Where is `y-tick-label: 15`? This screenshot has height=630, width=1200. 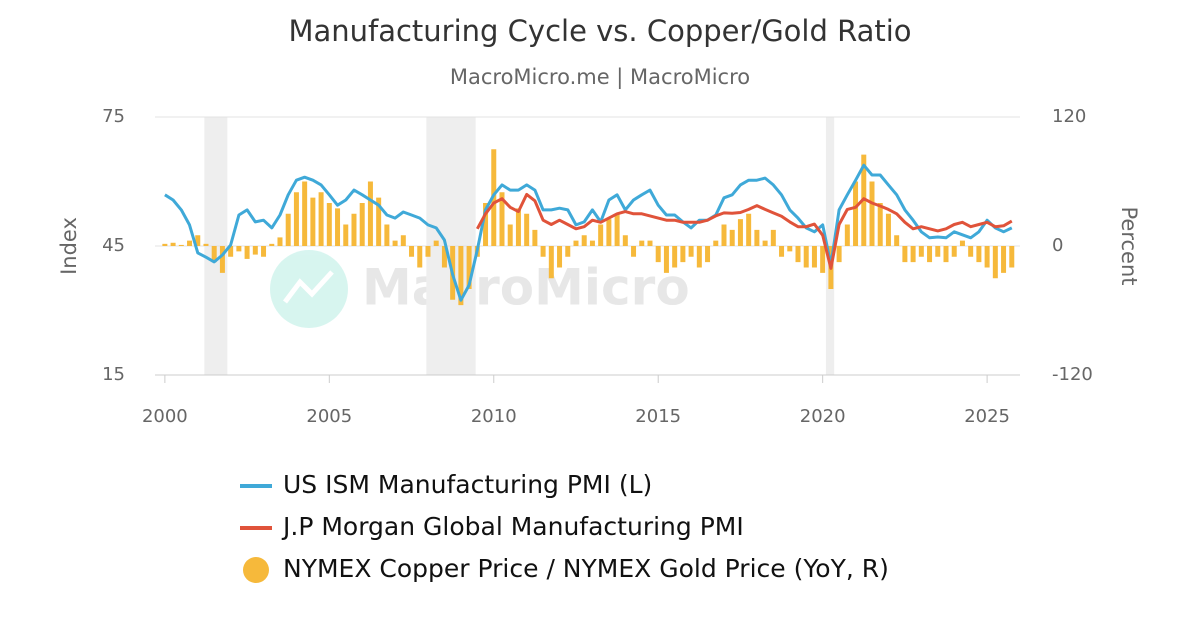
y-tick-label: 15 is located at coordinates (113, 374).